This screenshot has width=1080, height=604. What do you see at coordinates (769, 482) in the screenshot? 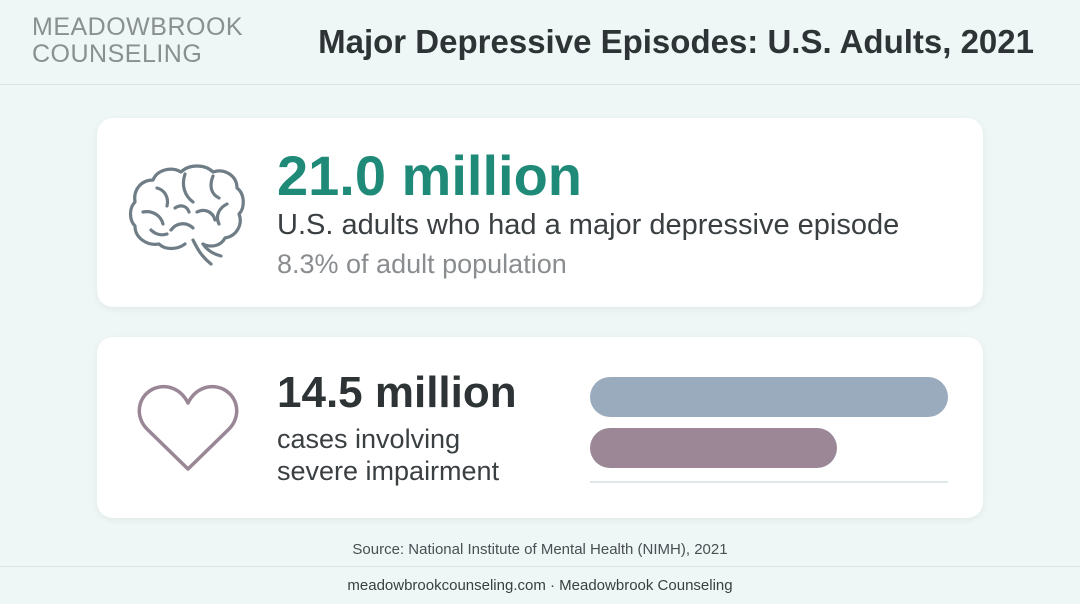
I see `bar-baseline` at bounding box center [769, 482].